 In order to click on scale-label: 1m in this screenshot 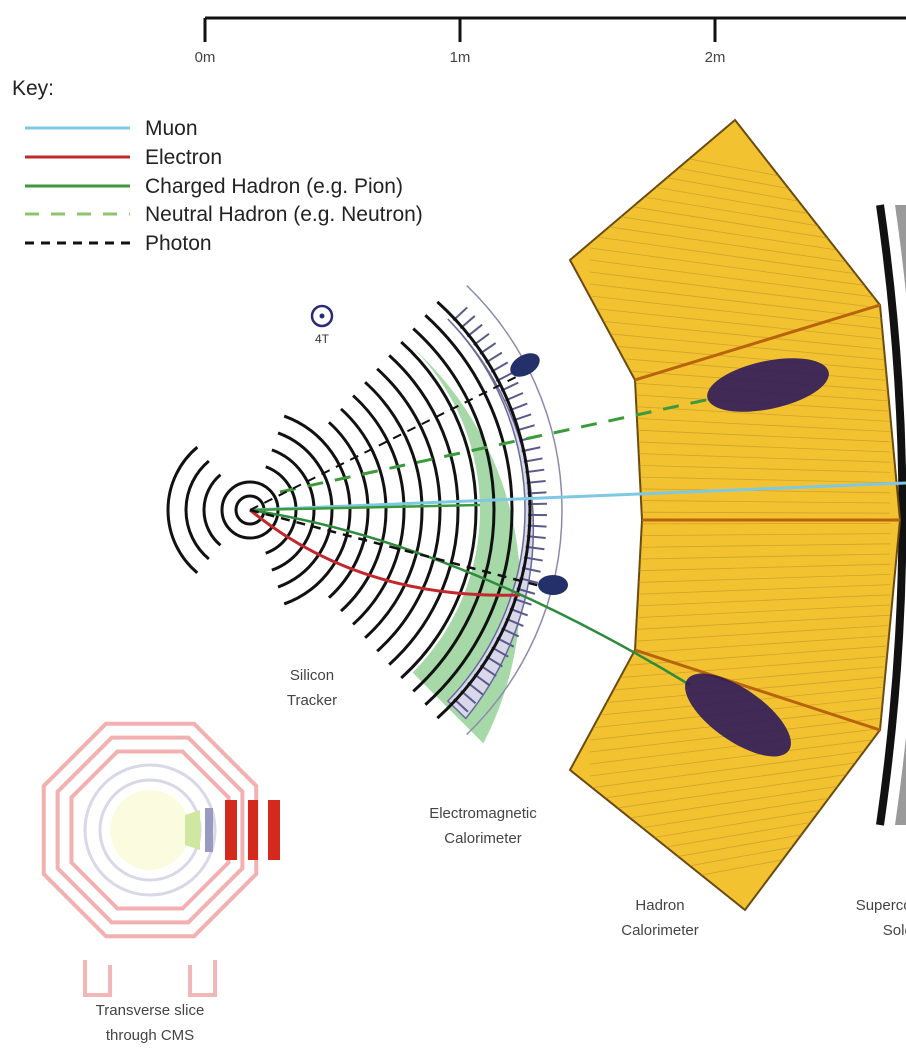, I will do `click(460, 57)`.